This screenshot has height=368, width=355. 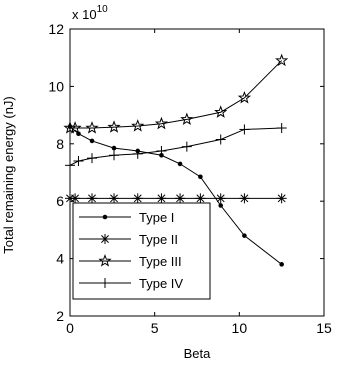 I want to click on y-multiplier-base: x 10, so click(x=84, y=14).